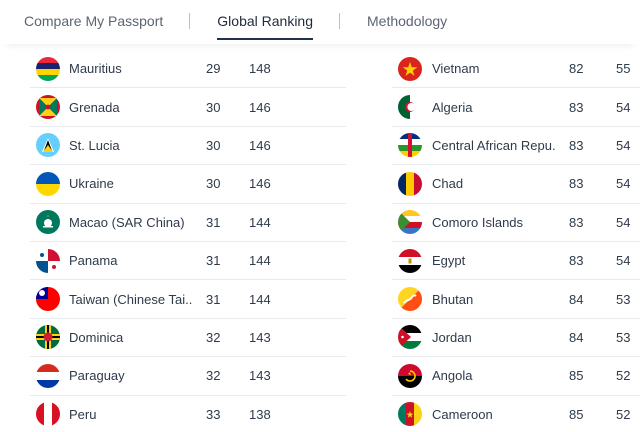 Image resolution: width=640 pixels, height=432 pixels. I want to click on country-rank: 82, so click(576, 69).